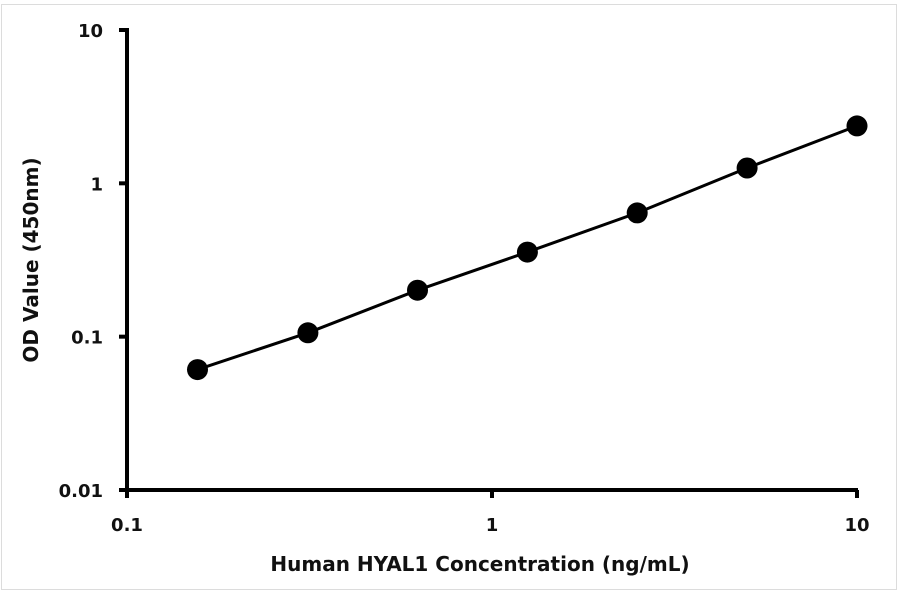 This screenshot has width=900, height=594. I want to click on x-tick-label: 1, so click(492, 525).